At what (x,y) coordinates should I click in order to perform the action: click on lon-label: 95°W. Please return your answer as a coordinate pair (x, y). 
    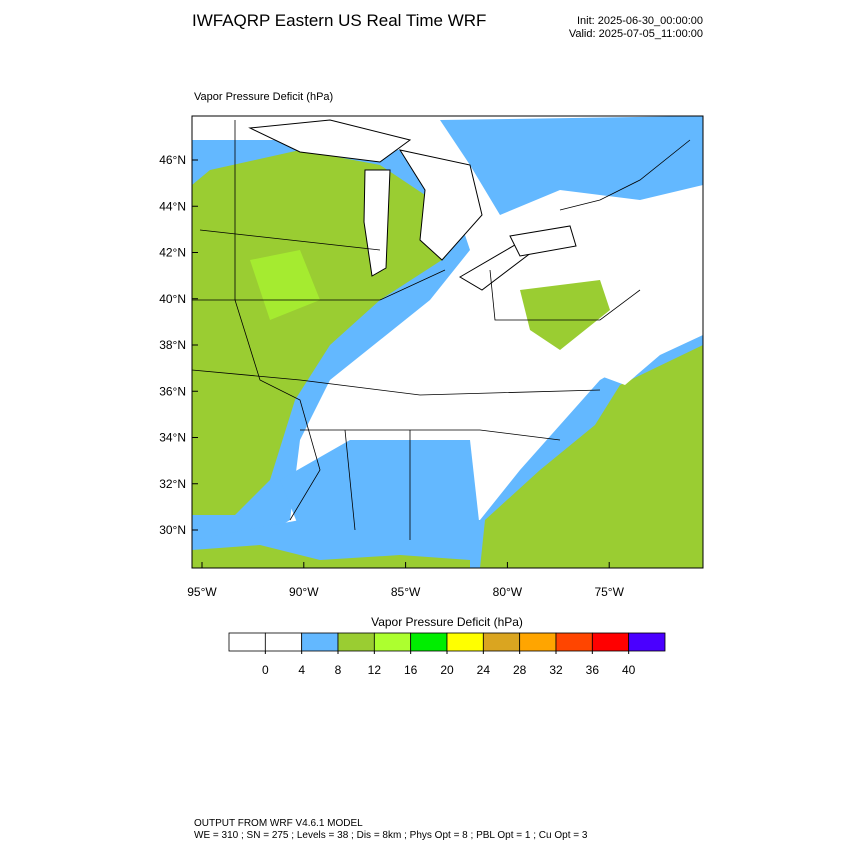
    Looking at the image, I should click on (202, 592).